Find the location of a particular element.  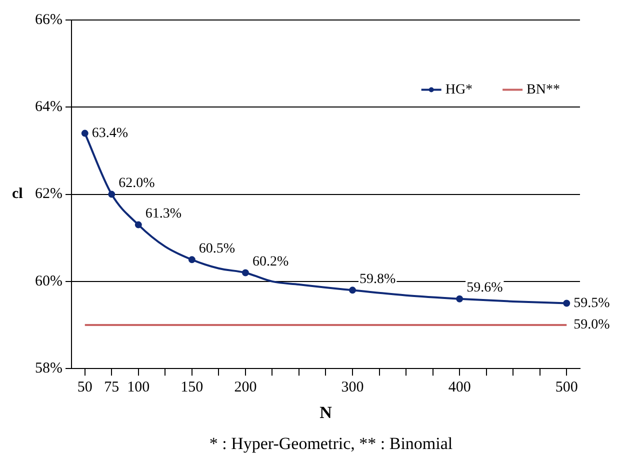

y-tick-label: 66% is located at coordinates (48, 20).